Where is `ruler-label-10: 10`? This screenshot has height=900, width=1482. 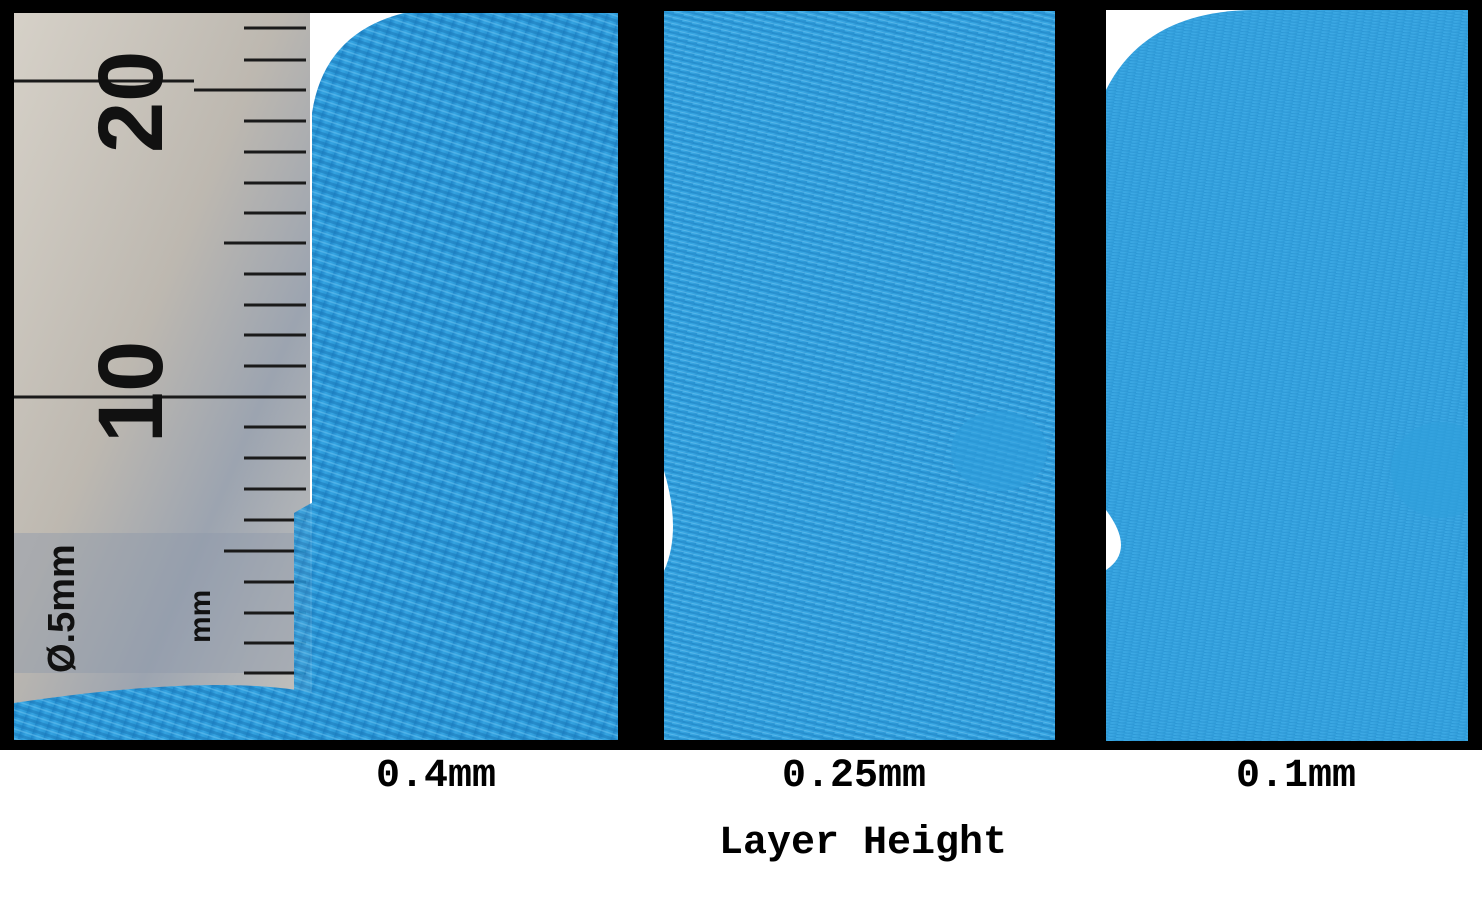 ruler-label-10: 10 is located at coordinates (131, 392).